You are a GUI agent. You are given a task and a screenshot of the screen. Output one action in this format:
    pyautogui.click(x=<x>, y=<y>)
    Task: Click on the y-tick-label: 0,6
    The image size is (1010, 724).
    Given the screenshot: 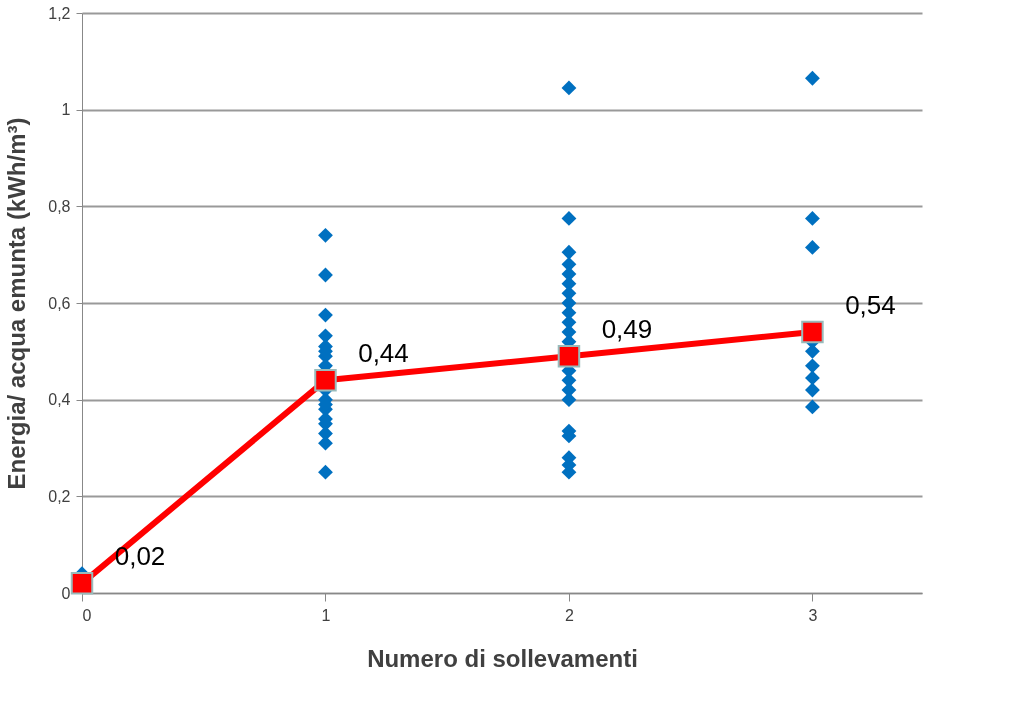 What is the action you would take?
    pyautogui.click(x=59, y=303)
    